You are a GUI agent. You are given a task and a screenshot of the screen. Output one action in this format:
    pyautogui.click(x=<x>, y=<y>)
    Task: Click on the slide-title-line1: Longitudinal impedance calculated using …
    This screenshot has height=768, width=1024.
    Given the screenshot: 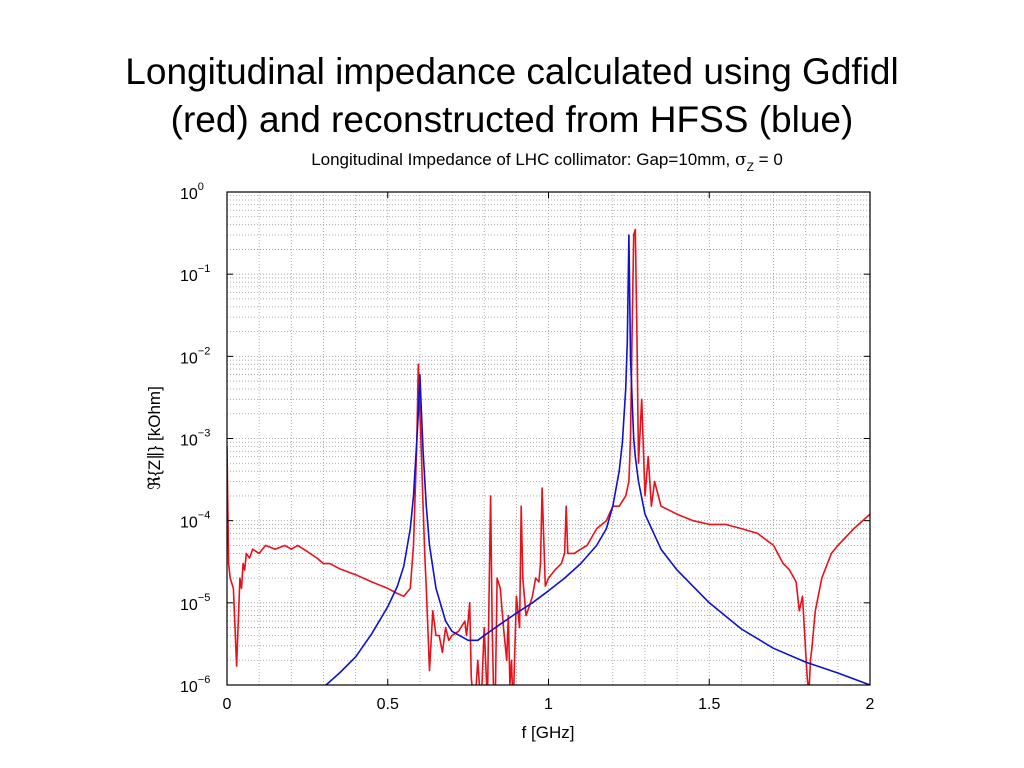 What is the action you would take?
    pyautogui.click(x=512, y=71)
    